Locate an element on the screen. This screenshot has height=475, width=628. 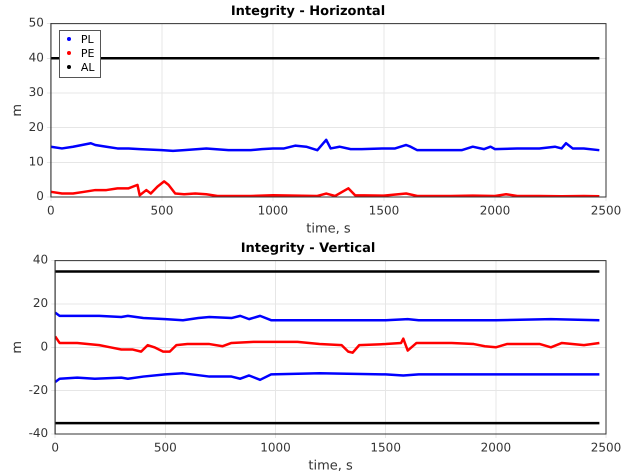
chart-title: Integrity - Horizontal is located at coordinates (308, 12).